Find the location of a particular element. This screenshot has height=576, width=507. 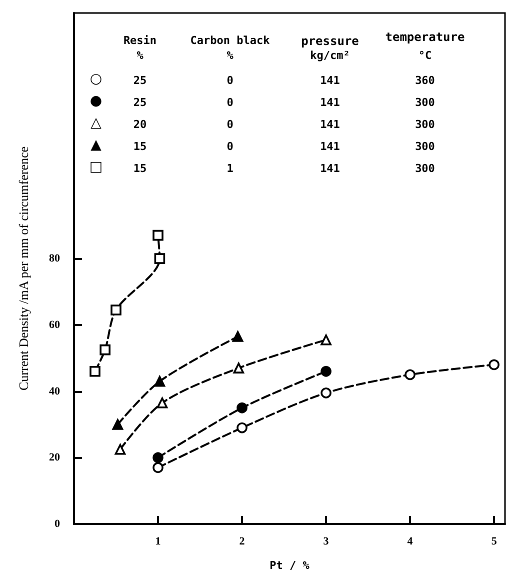

annotation: ▲ is located at coordinates (96, 145).